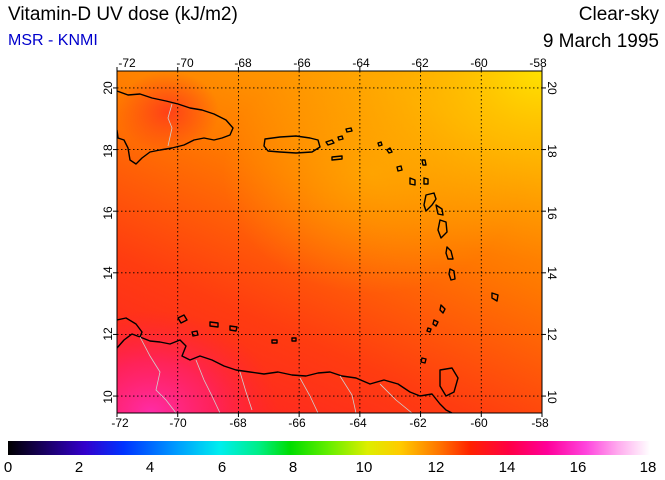 The image size is (665, 480). I want to click on top-lon-label: -60, so click(479, 63).